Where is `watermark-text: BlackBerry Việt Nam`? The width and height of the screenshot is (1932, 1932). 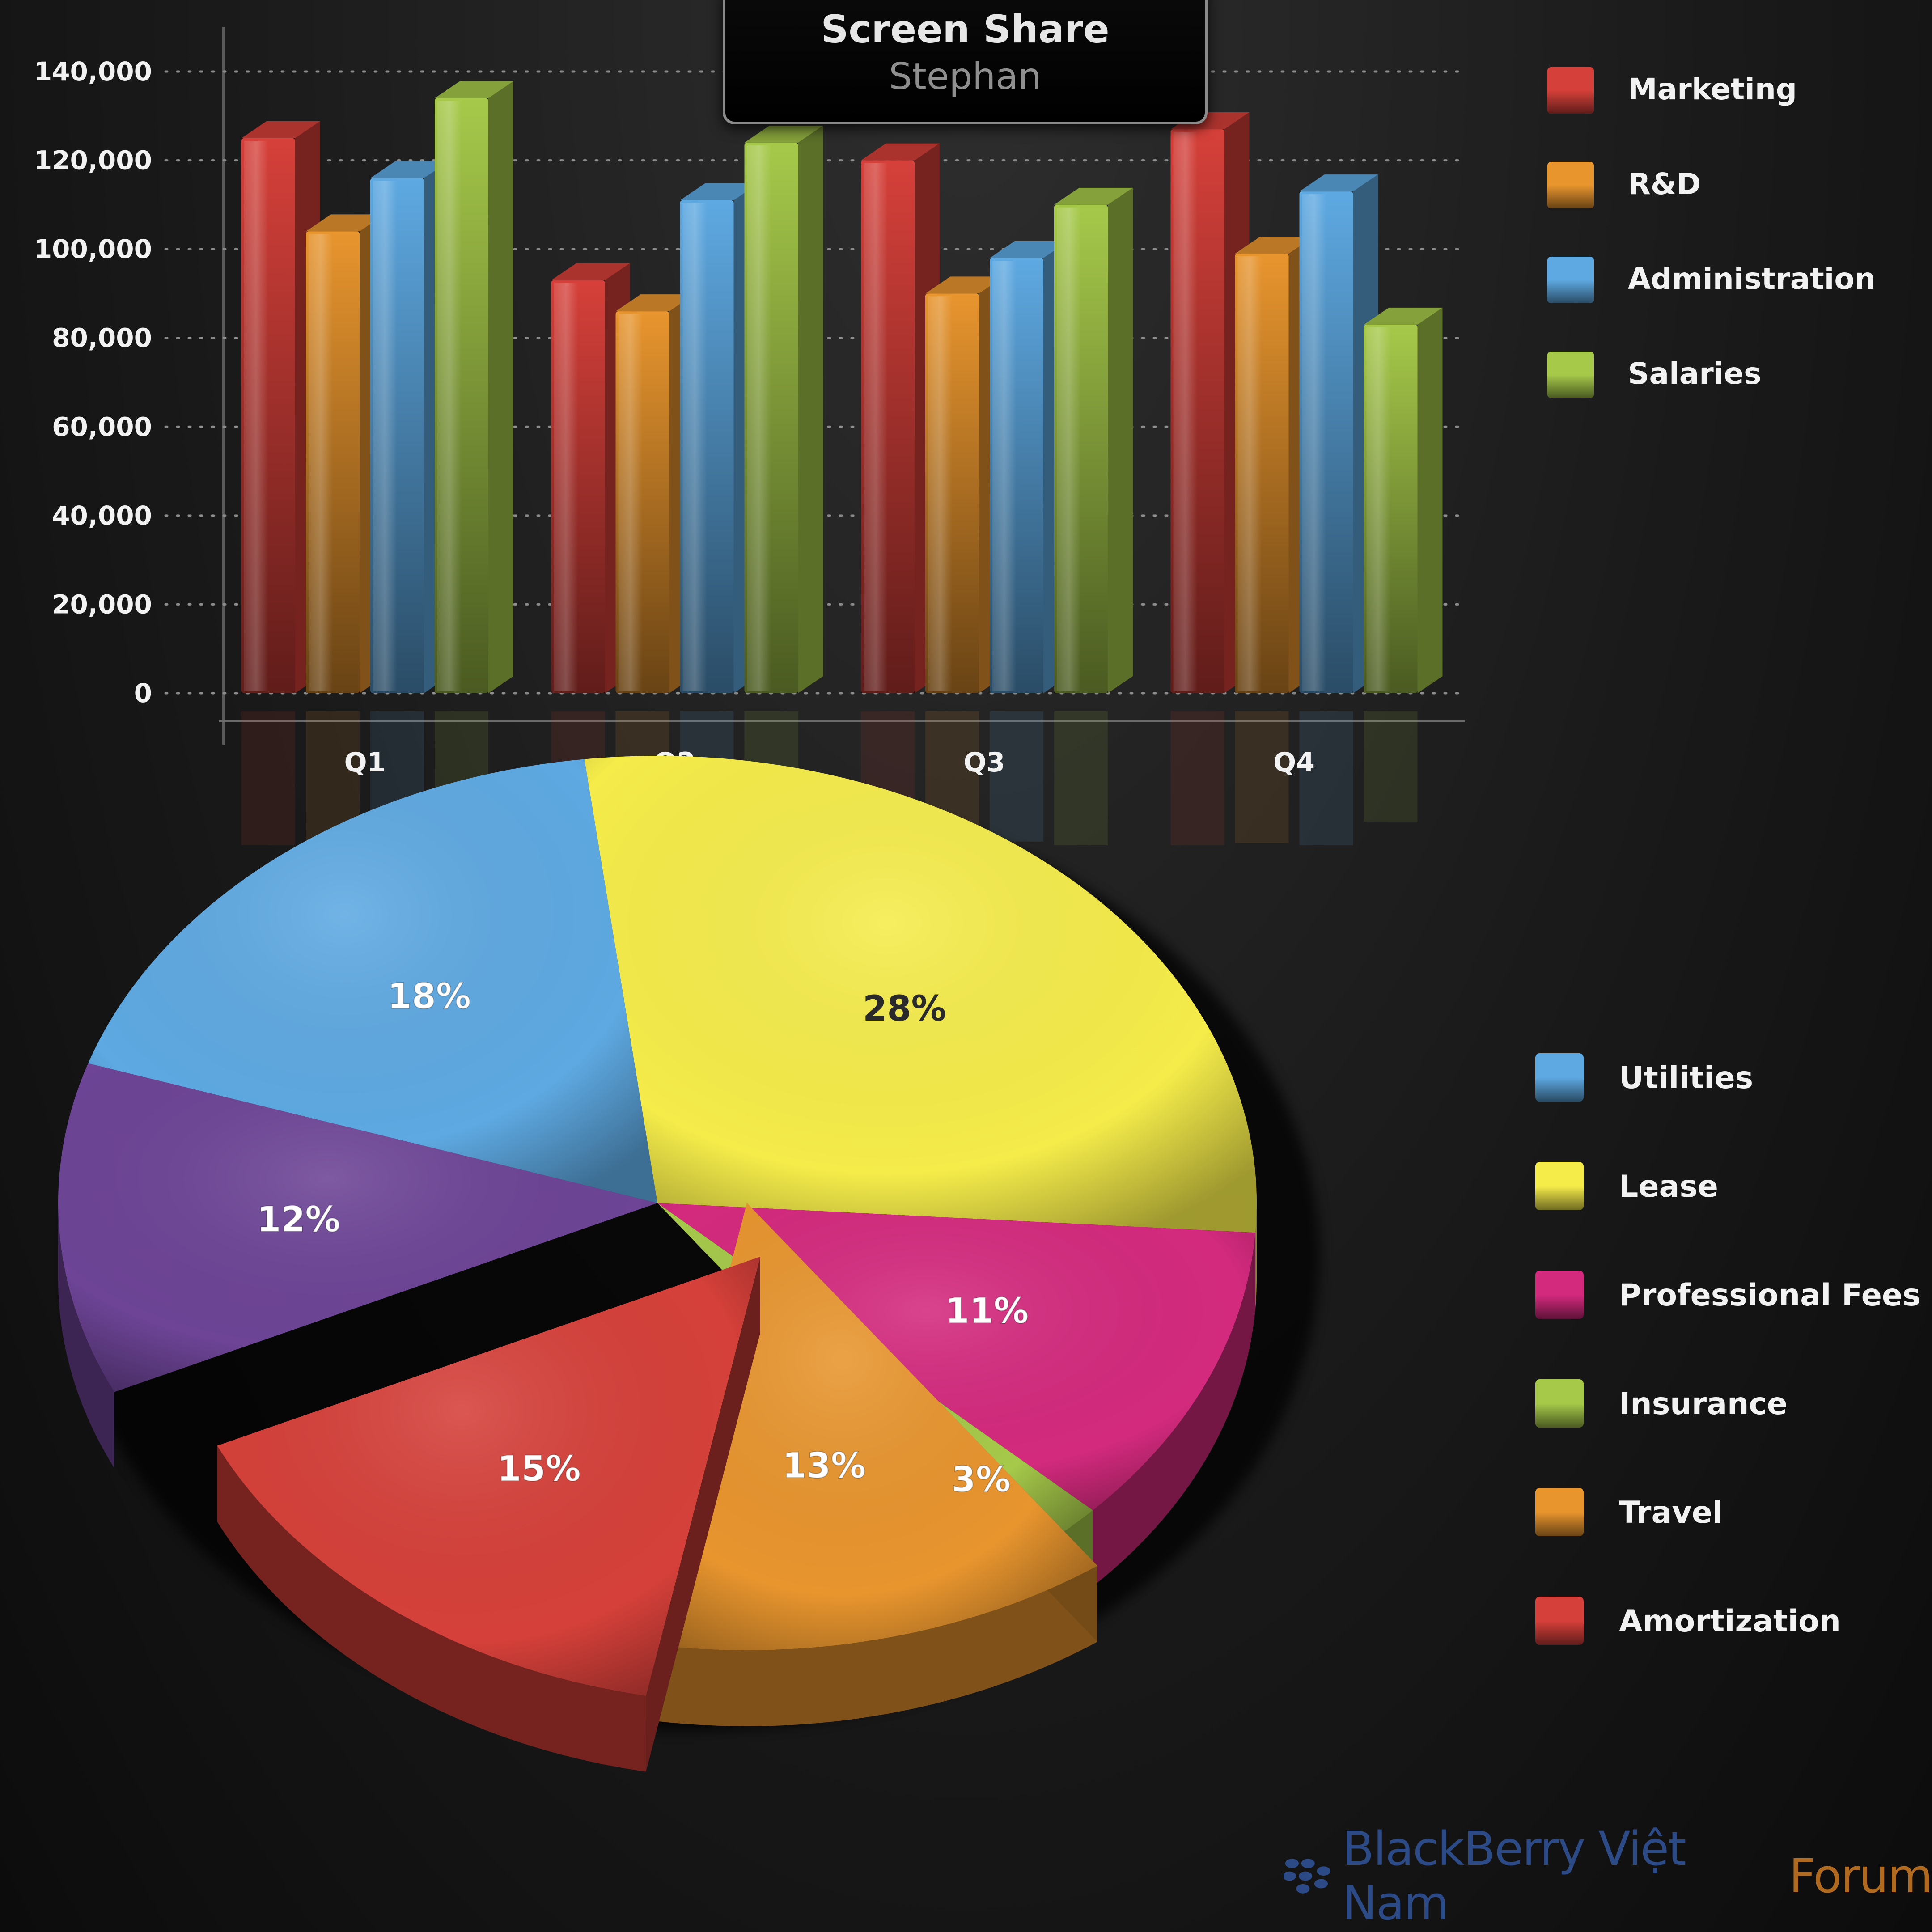 watermark-text: BlackBerry Việt Nam is located at coordinates (1514, 1876).